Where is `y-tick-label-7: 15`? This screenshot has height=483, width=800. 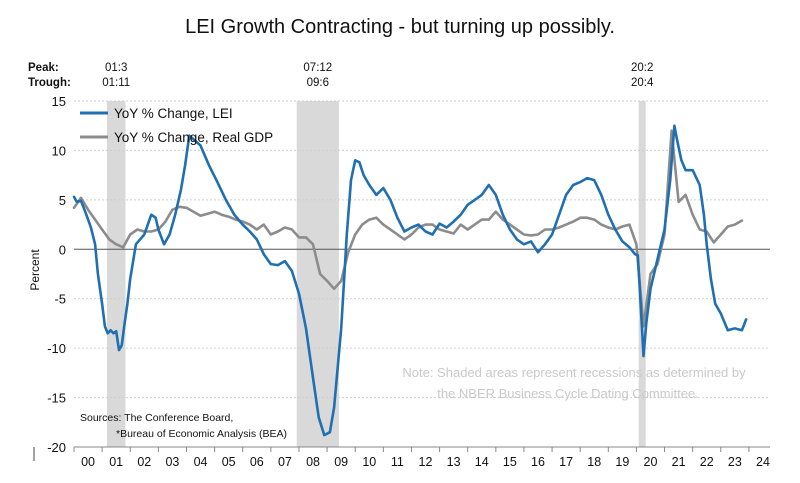
y-tick-label-7: 15 is located at coordinates (59, 101).